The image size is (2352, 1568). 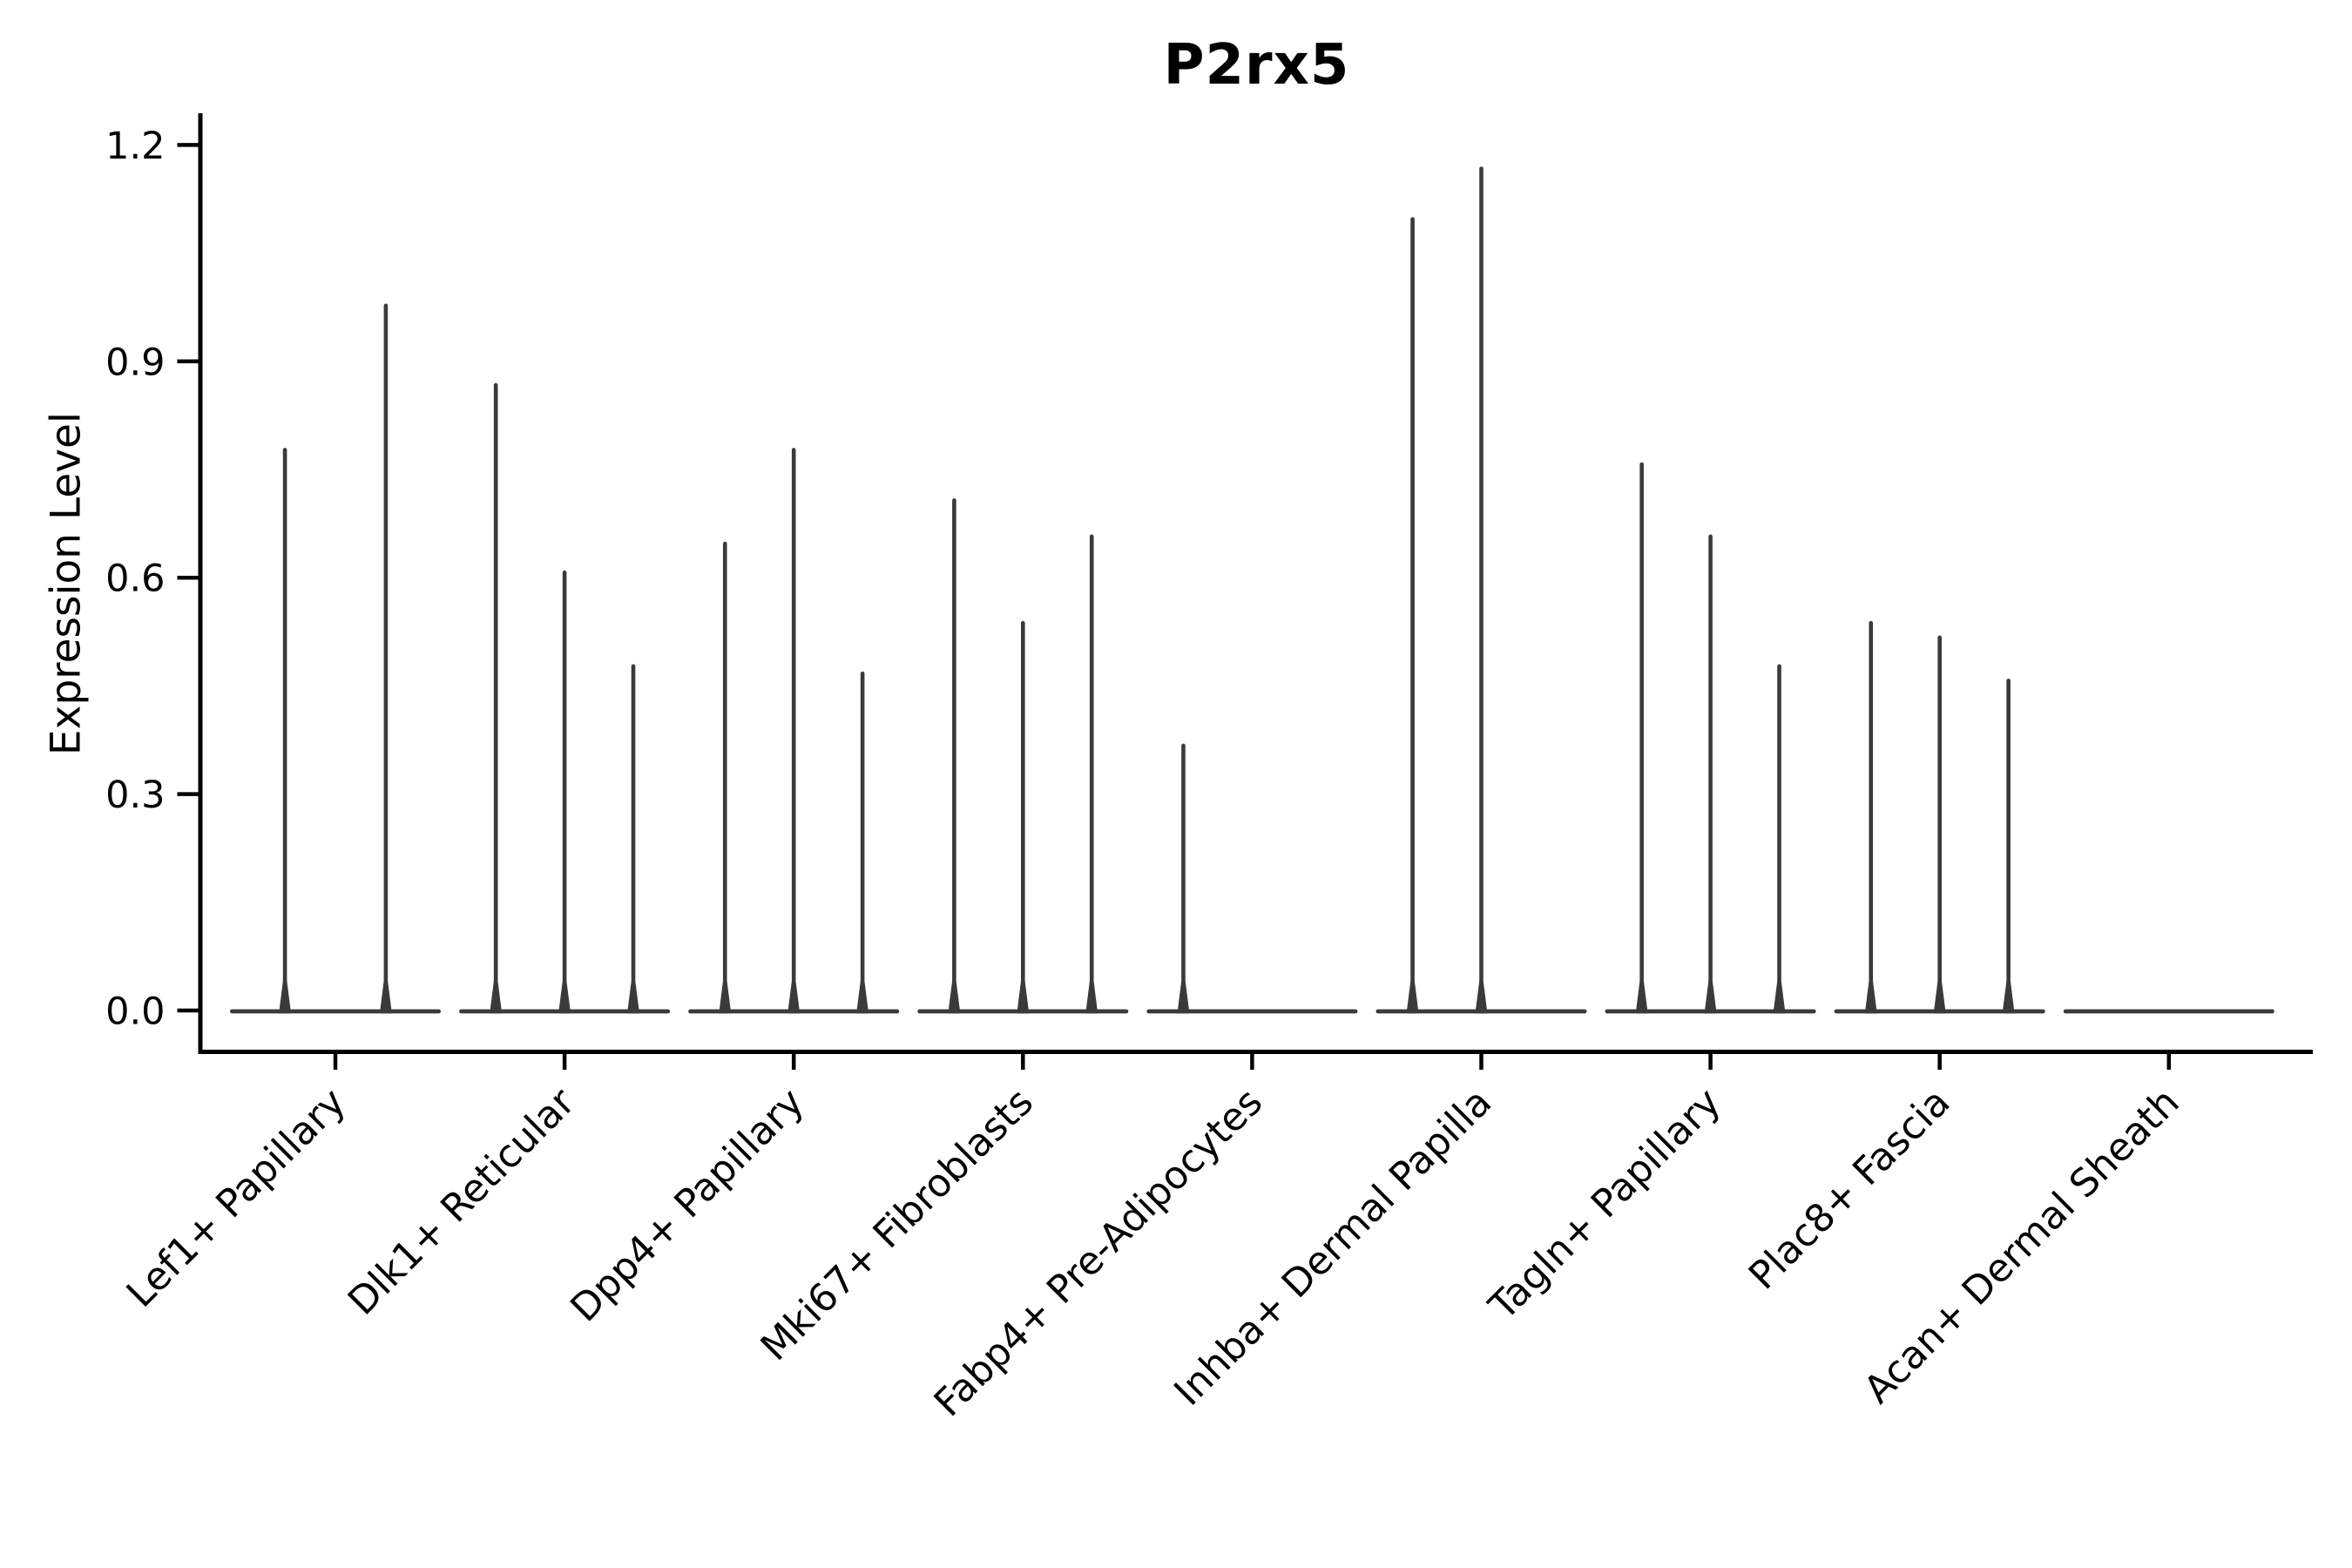 I want to click on category-label: Lef1+ Papillary, so click(x=236, y=1198).